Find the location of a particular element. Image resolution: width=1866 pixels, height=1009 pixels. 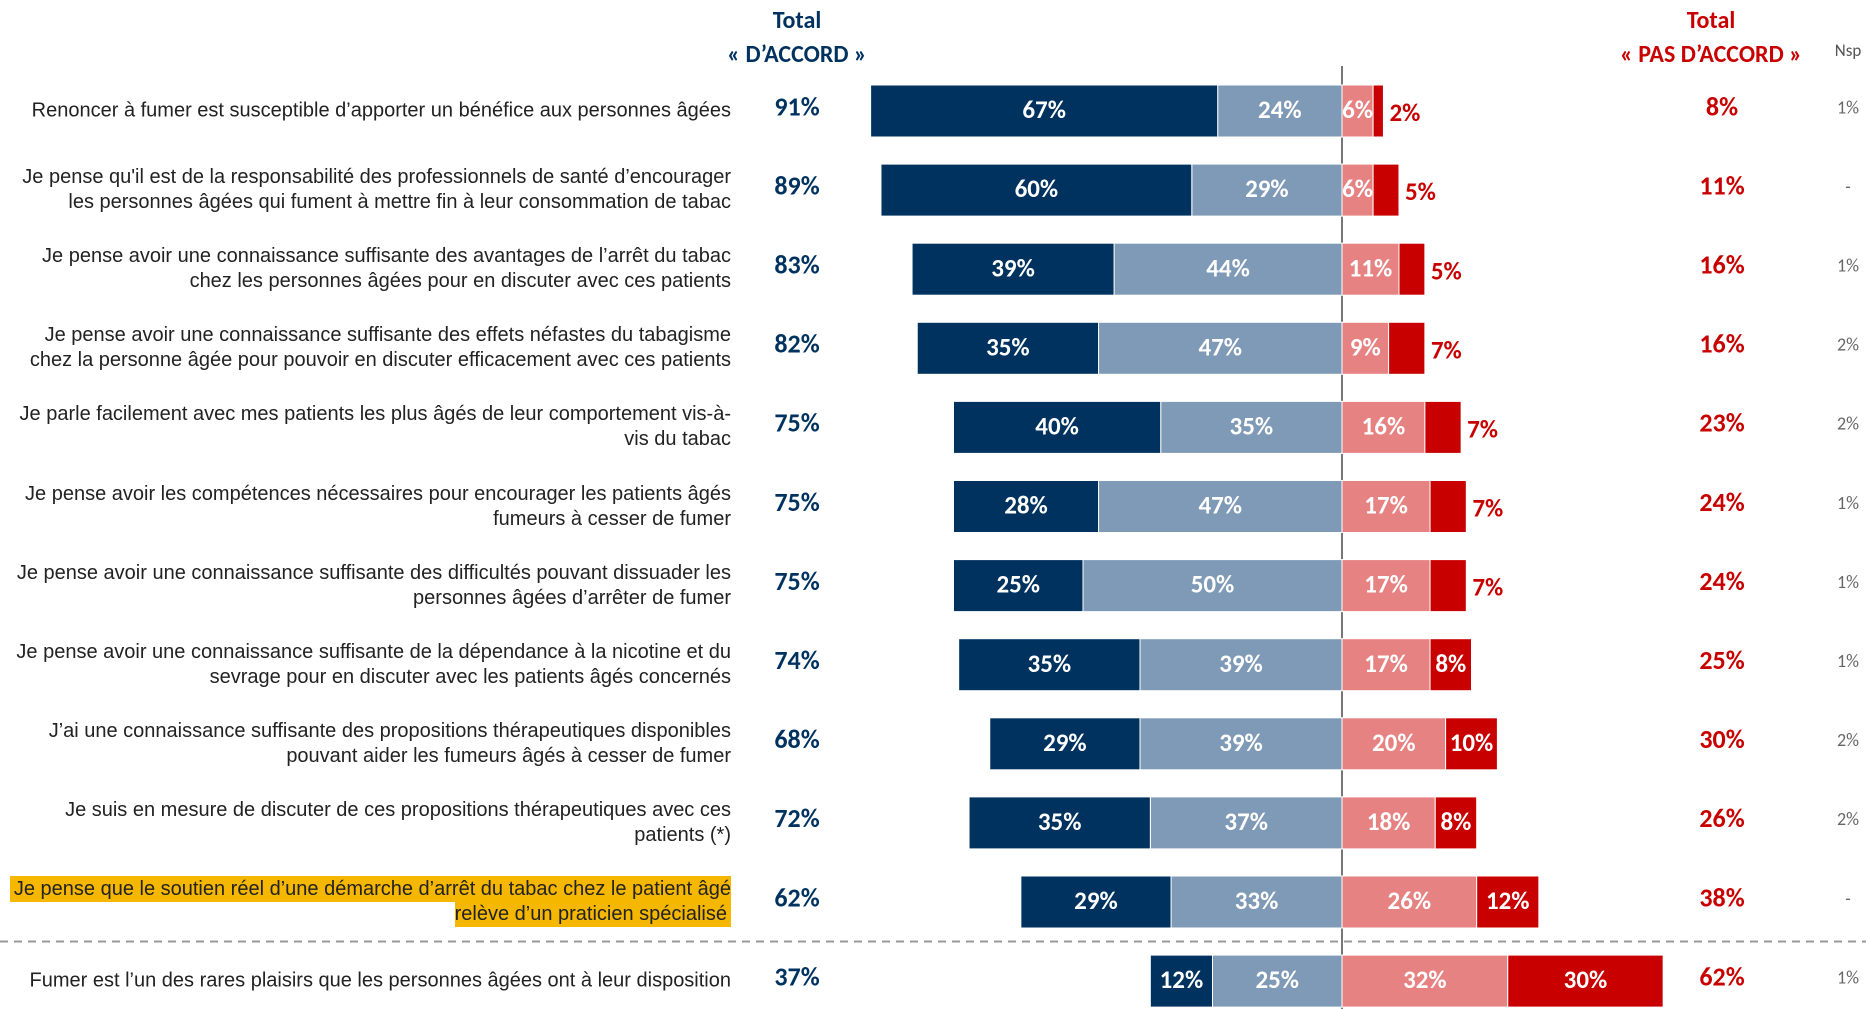

segment-label: 37% is located at coordinates (1246, 821).